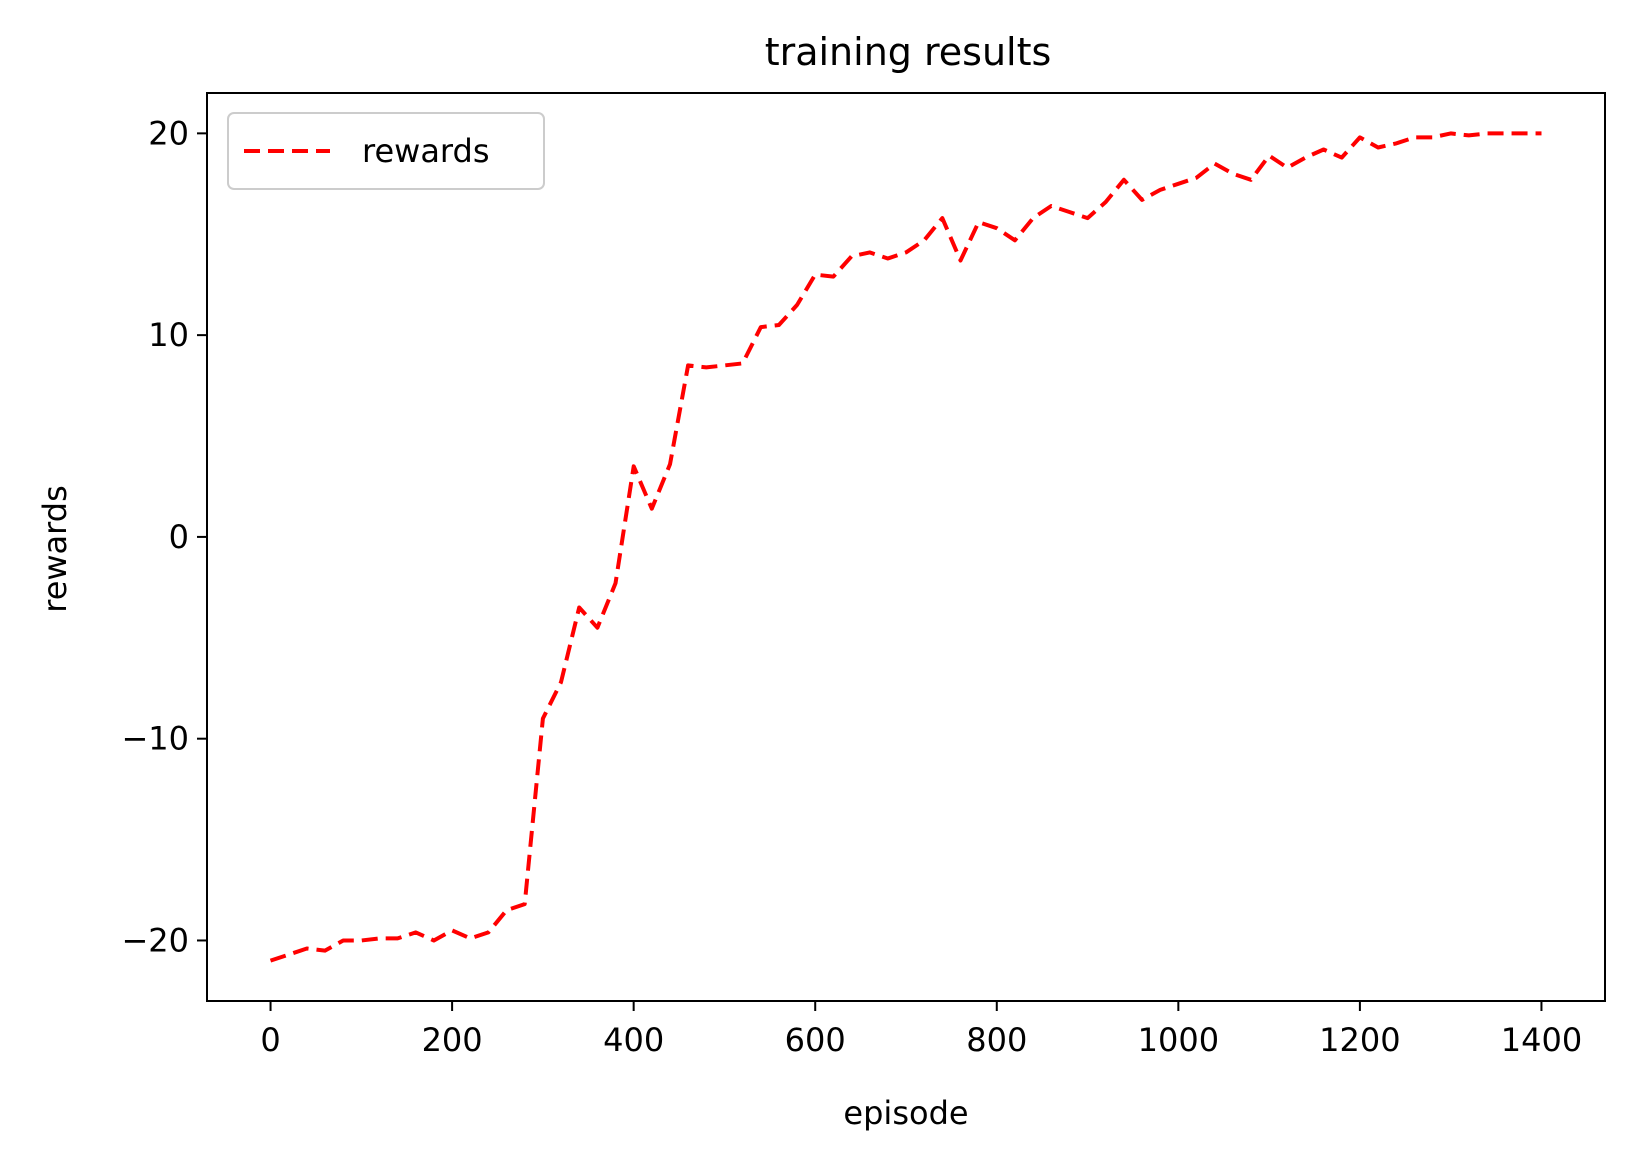  What do you see at coordinates (168, 335) in the screenshot?
I see `y-tick-label: 10` at bounding box center [168, 335].